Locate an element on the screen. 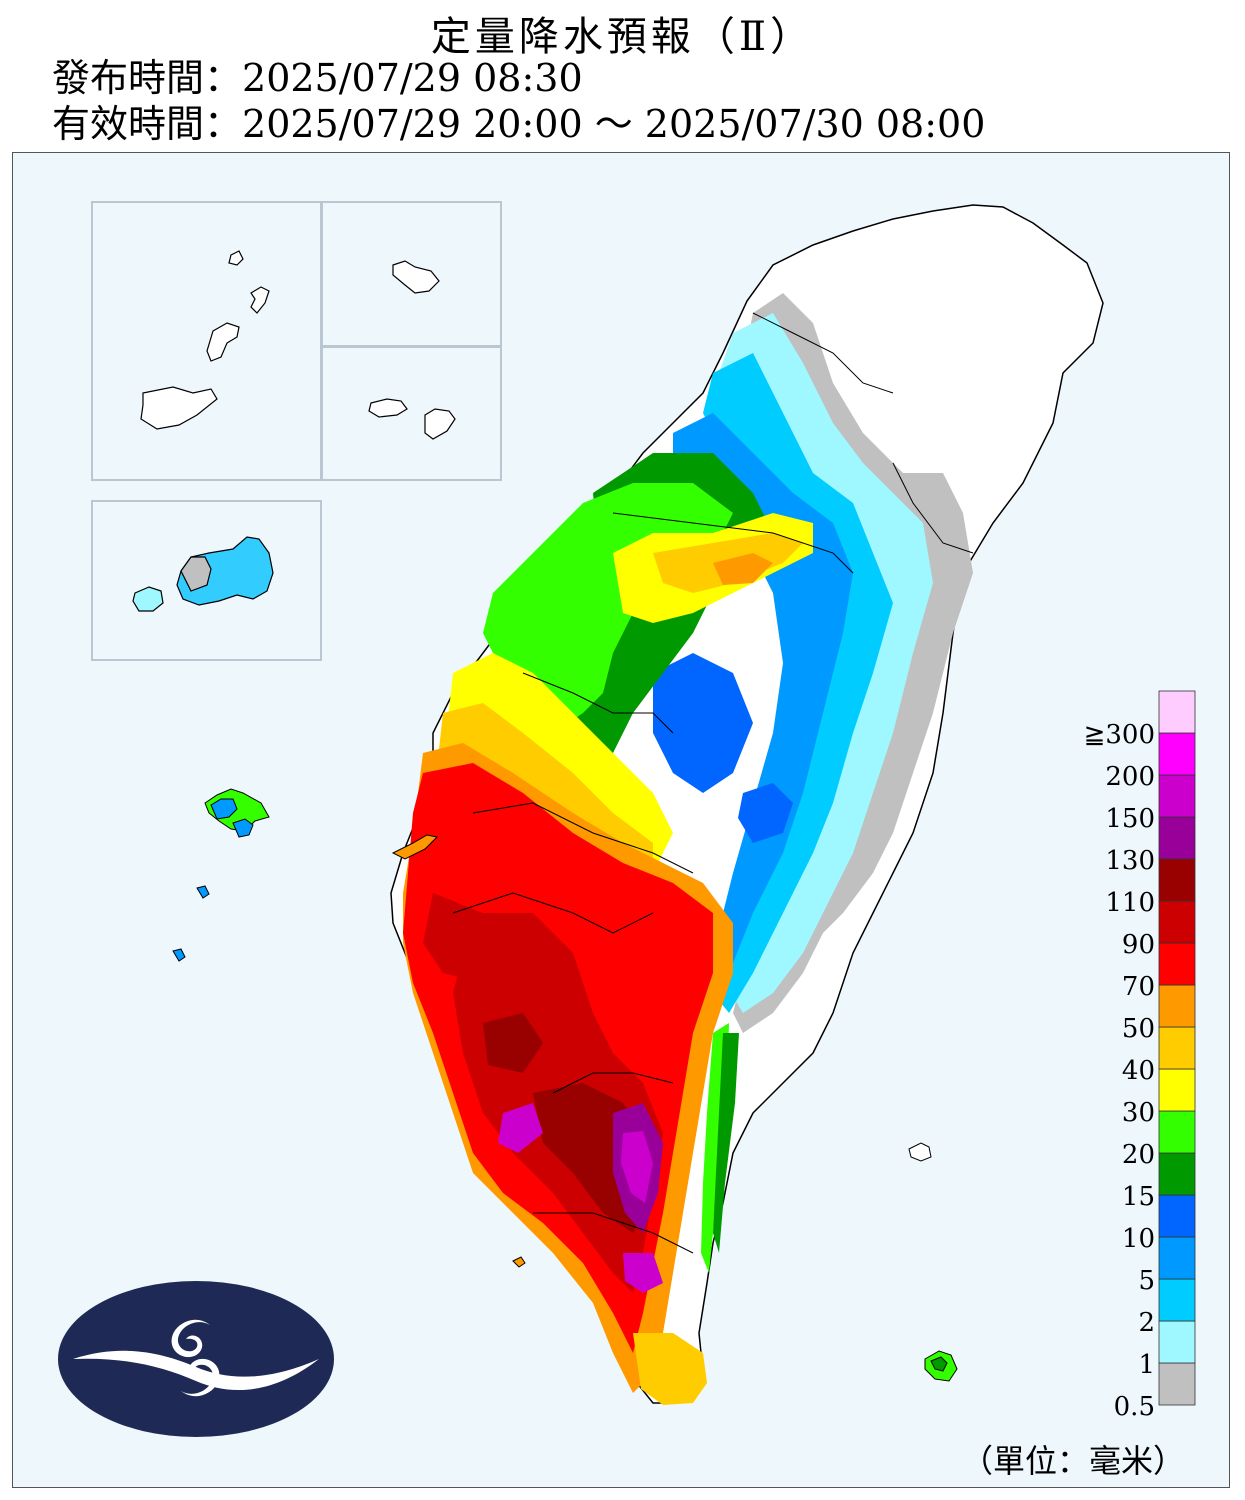 The width and height of the screenshot is (1245, 1500). legend-label: 30 is located at coordinates (1138, 1113).